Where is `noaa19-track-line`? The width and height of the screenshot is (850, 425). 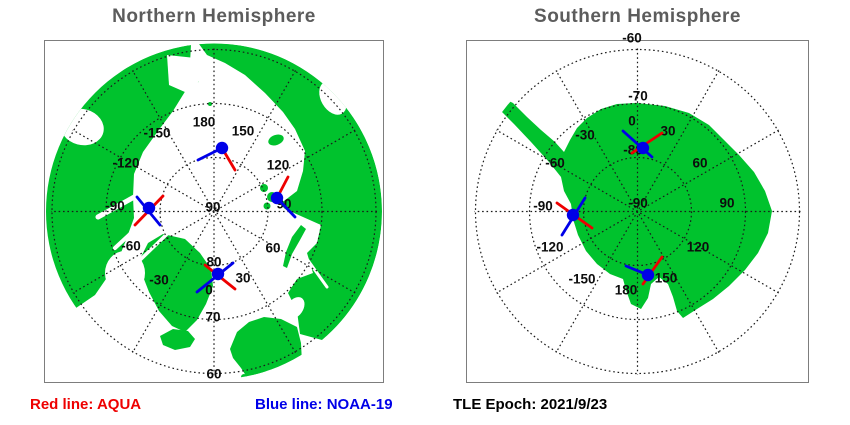 noaa19-track-line is located at coordinates (637, 144).